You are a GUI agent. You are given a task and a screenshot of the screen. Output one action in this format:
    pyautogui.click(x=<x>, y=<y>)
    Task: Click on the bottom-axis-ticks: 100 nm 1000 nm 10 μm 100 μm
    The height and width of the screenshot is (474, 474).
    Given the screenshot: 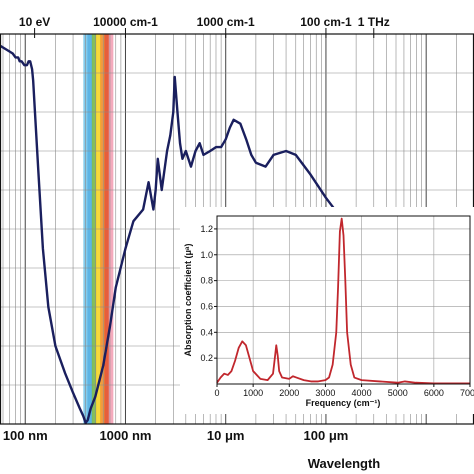 What is the action you would take?
    pyautogui.click(x=176, y=435)
    